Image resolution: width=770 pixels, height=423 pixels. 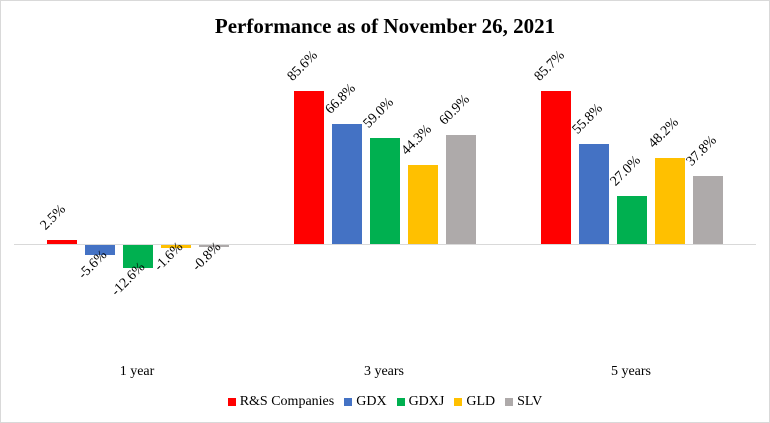 I want to click on data-label: 27.0%, so click(x=625, y=170).